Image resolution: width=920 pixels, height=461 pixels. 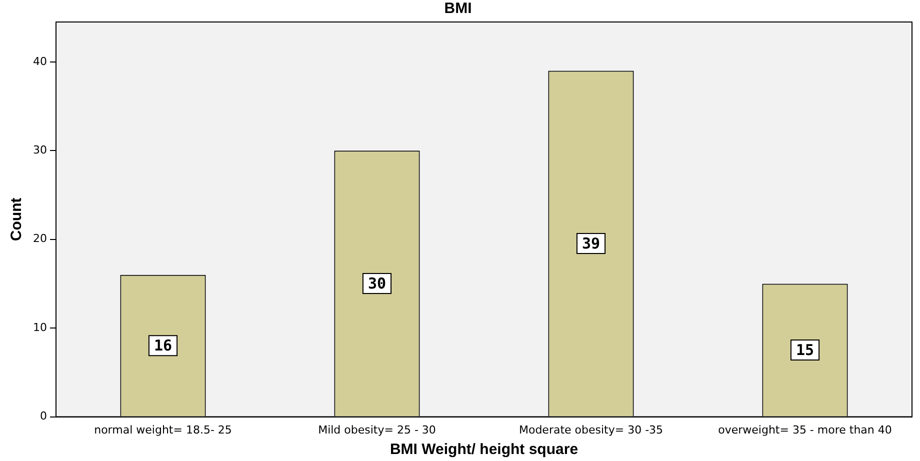 What do you see at coordinates (39, 239) in the screenshot?
I see `y-tick-label: 20` at bounding box center [39, 239].